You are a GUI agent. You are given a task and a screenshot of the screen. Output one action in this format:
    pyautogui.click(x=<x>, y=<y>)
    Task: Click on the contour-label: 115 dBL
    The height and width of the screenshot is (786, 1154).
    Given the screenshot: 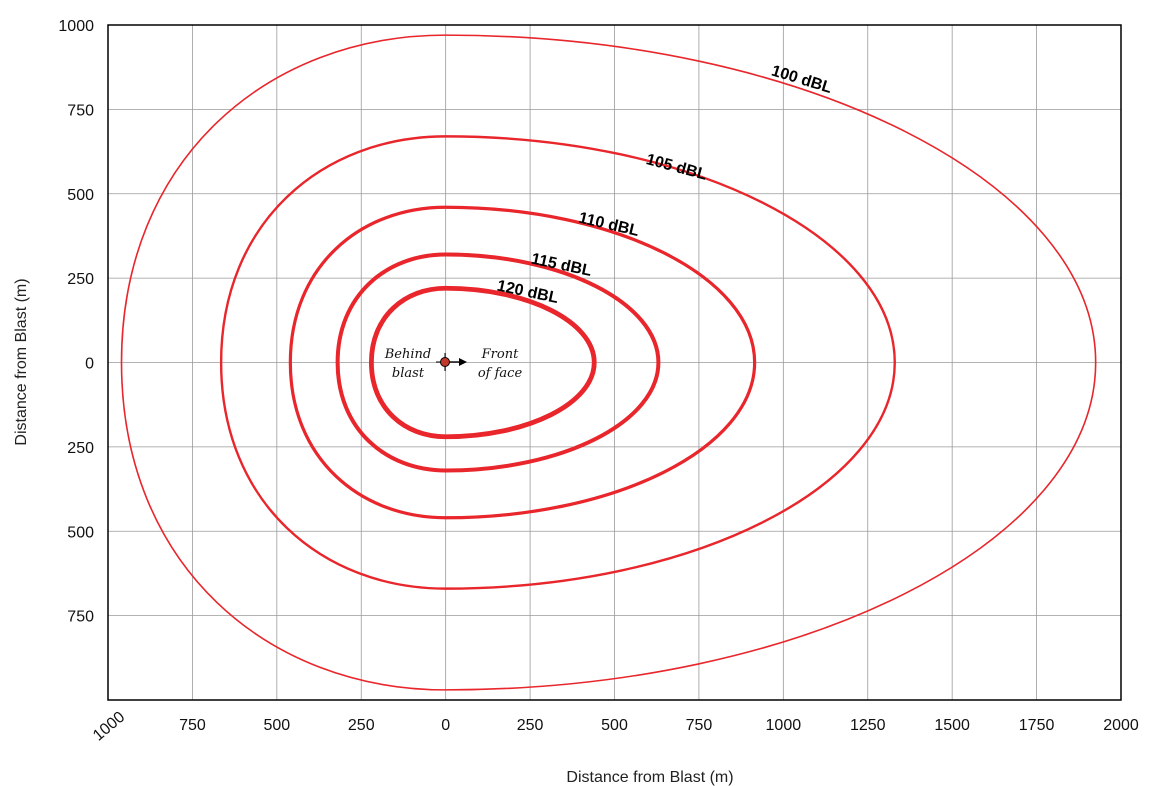 What is the action you would take?
    pyautogui.click(x=562, y=265)
    